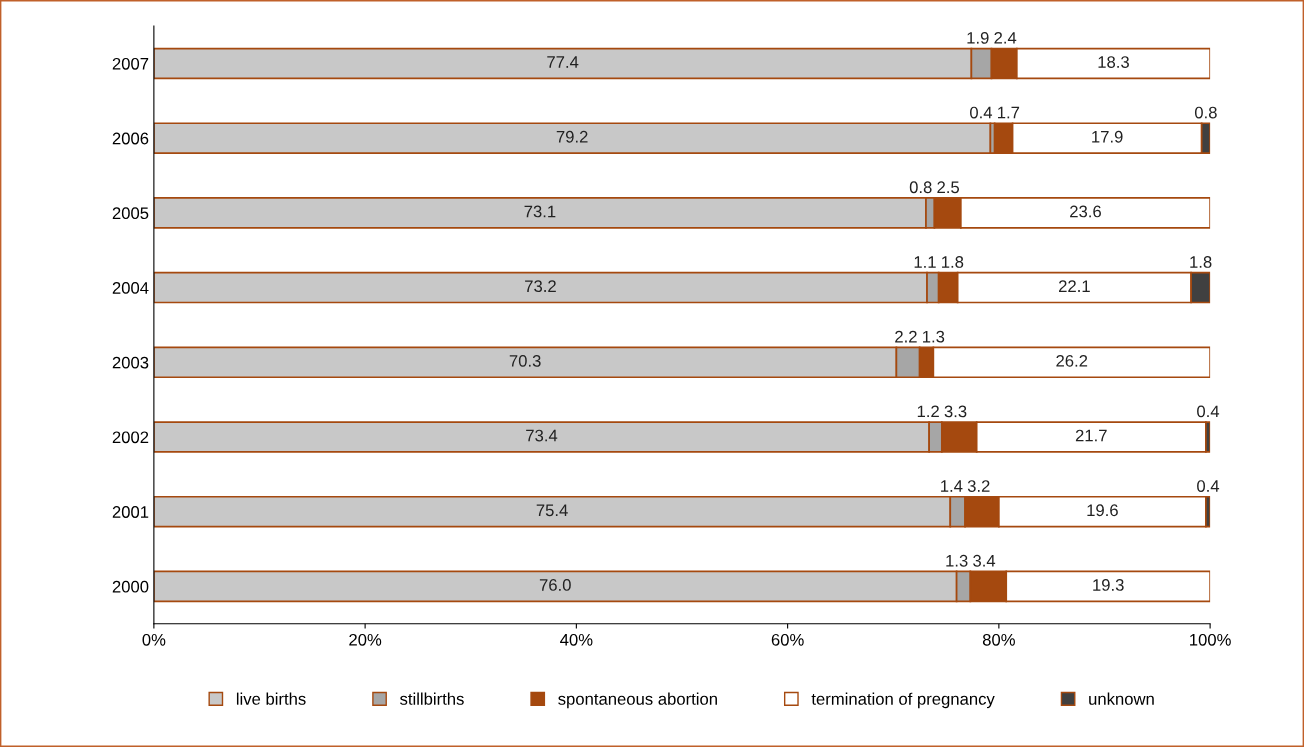  I want to click on data-label: 18.3, so click(1113, 62).